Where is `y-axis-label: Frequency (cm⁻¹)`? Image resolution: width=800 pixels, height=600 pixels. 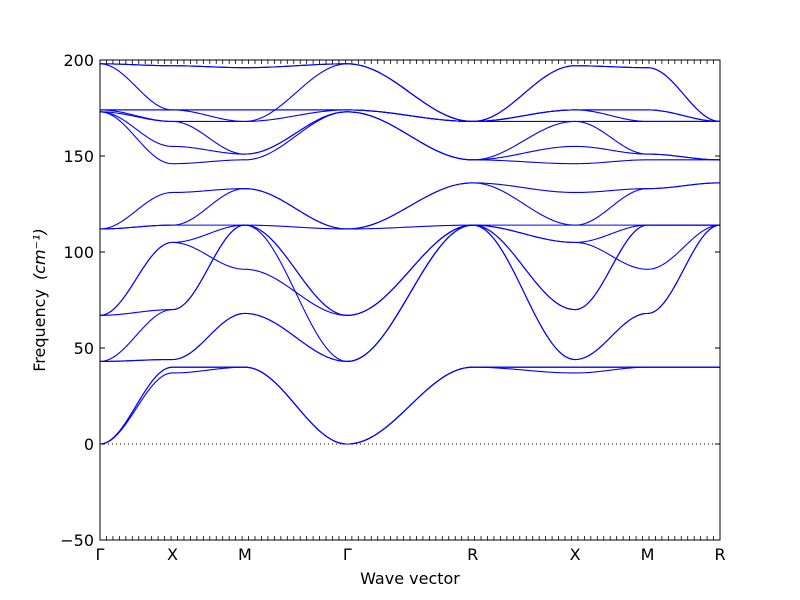
y-axis-label: Frequency (cm⁻¹) is located at coordinates (39, 299).